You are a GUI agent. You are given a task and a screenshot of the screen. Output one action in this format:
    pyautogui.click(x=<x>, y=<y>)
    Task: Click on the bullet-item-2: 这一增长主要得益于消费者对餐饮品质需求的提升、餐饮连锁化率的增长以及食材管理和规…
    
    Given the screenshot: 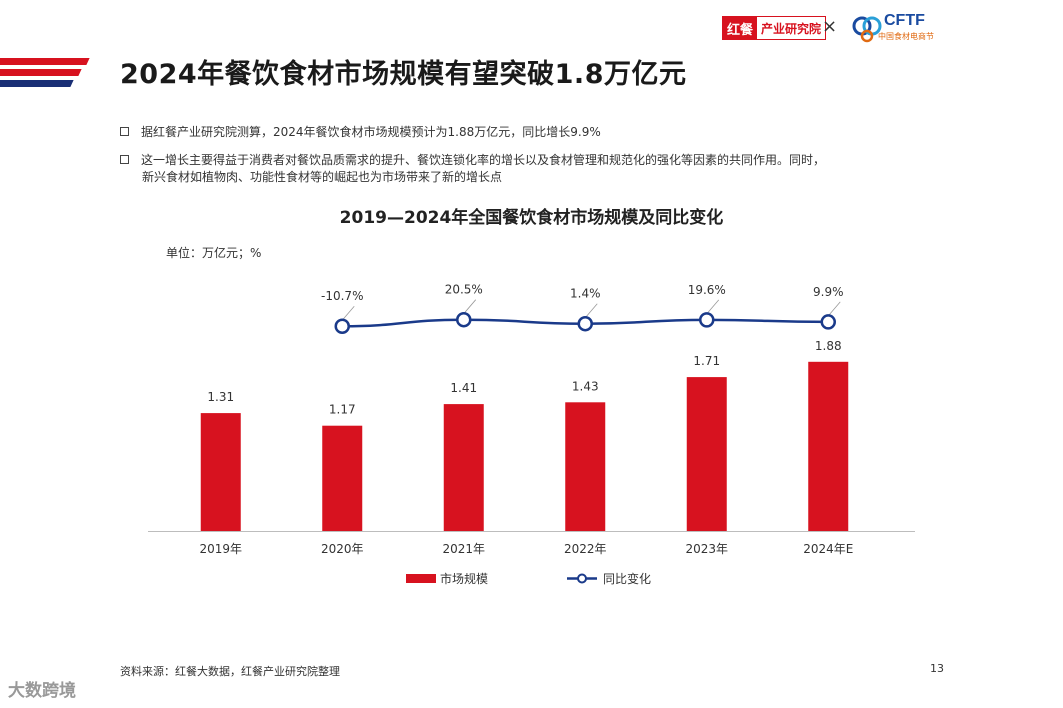 What is the action you would take?
    pyautogui.click(x=540, y=169)
    